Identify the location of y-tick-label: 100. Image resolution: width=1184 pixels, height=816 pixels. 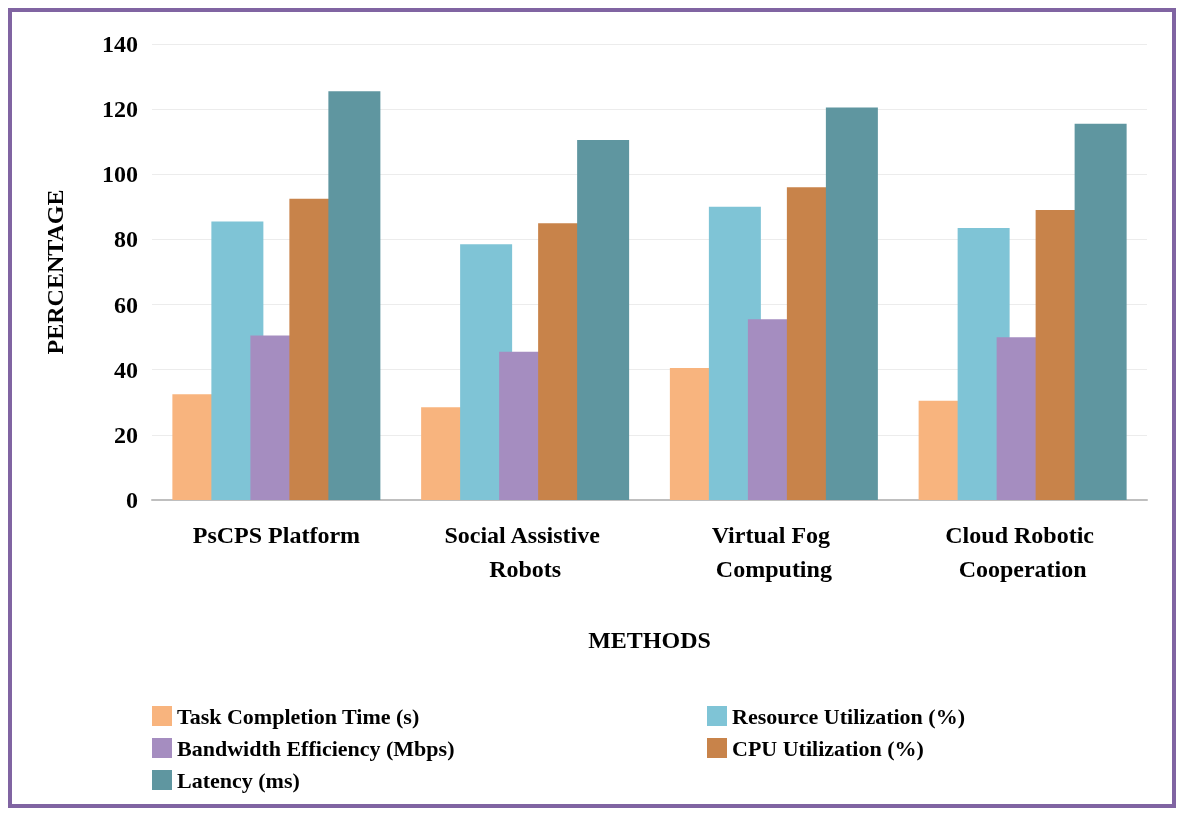
(120, 174).